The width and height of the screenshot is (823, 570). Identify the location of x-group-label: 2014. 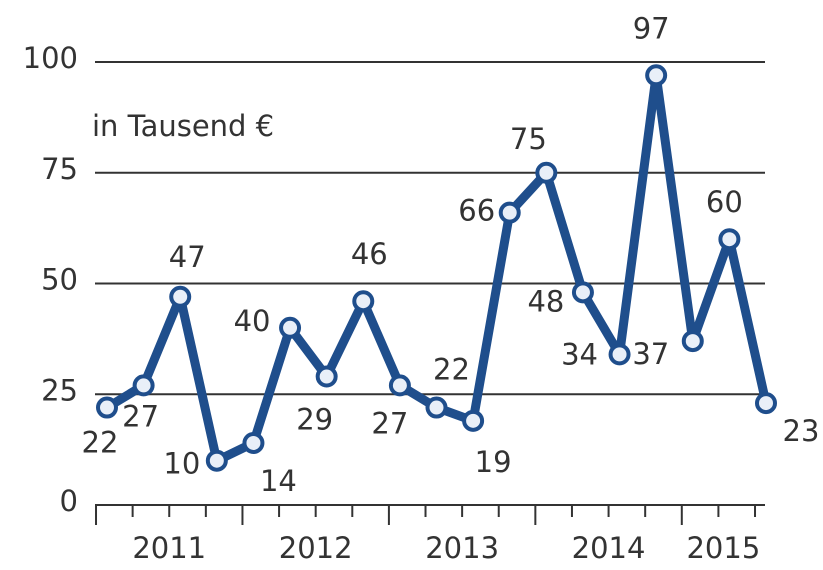
(609, 548).